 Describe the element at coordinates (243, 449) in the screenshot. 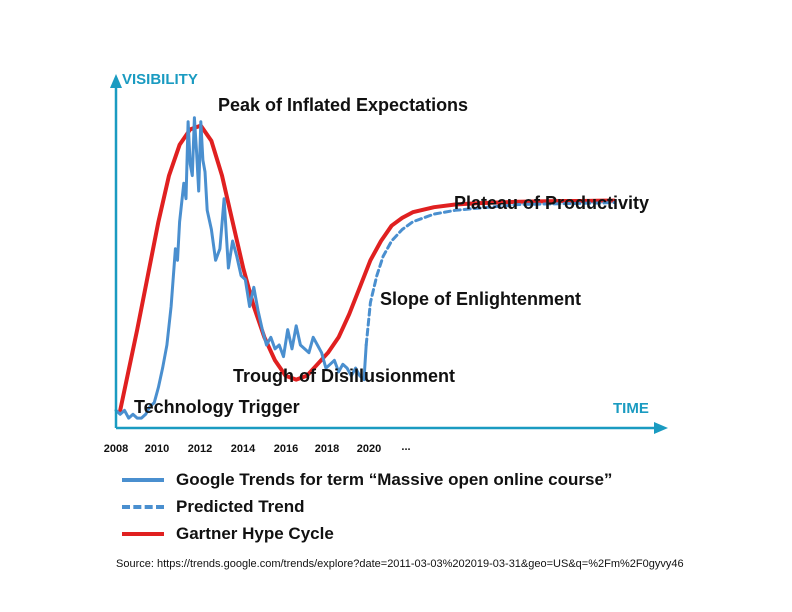

I see `x-tick-label: 2014` at that location.